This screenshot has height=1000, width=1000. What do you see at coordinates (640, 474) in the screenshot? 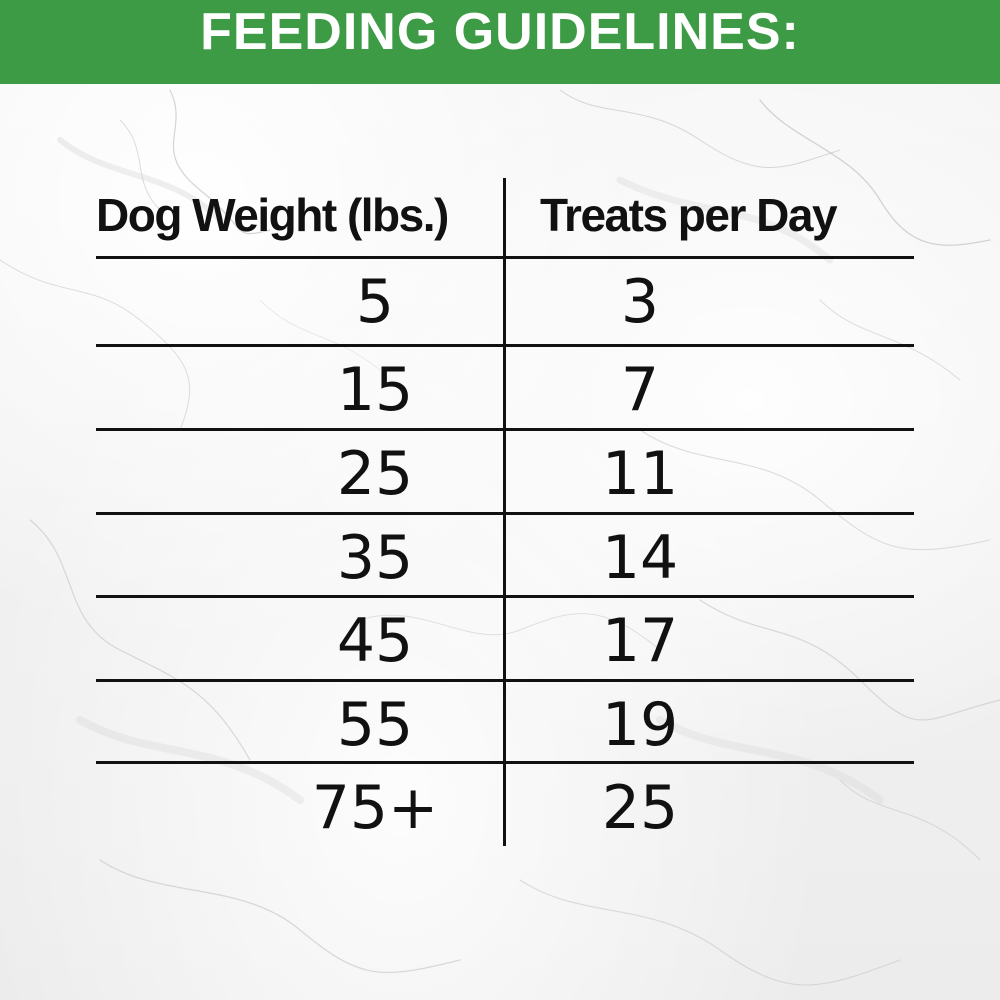
I see `table-cell-treats: 11` at bounding box center [640, 474].